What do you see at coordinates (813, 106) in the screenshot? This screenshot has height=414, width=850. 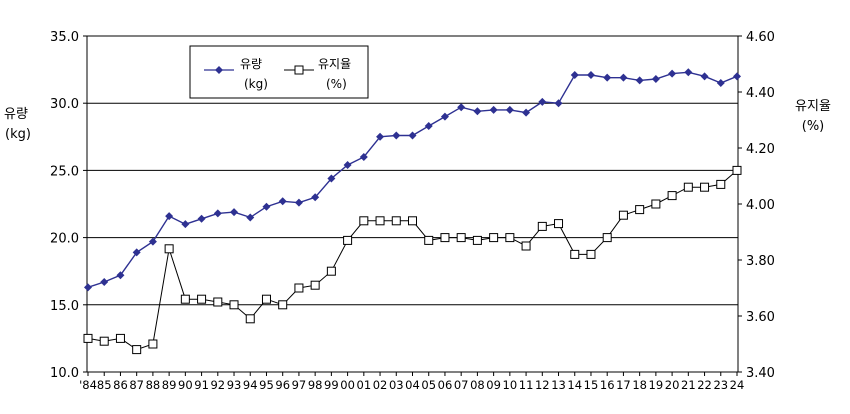 I see `right-axis-label-line1: 유지율` at bounding box center [813, 106].